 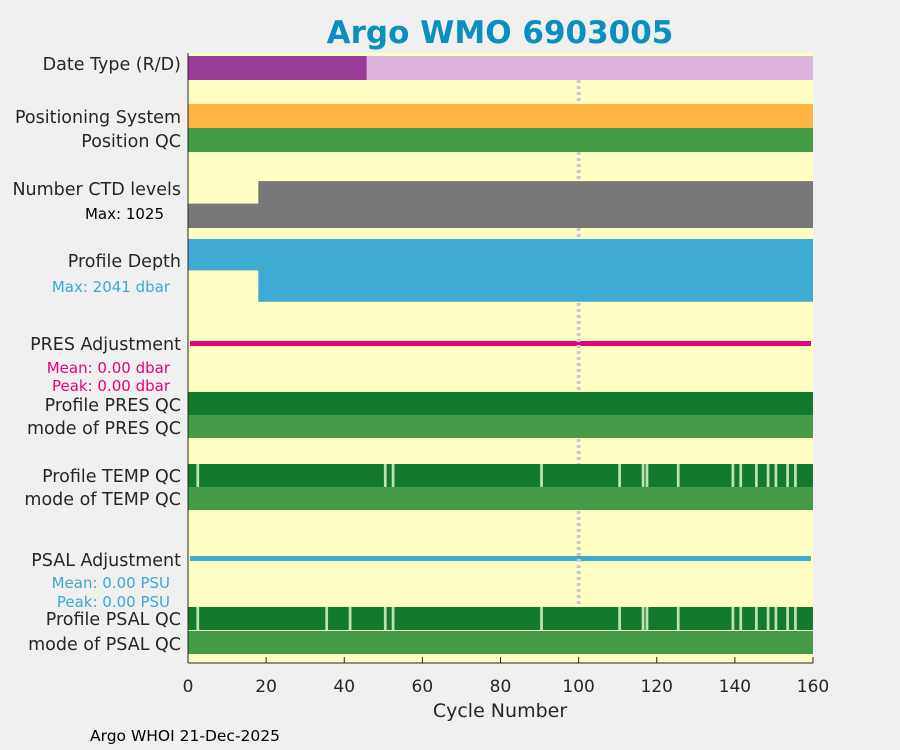 I want to click on chart-title: Argo WMO 6903005, so click(x=500, y=33).